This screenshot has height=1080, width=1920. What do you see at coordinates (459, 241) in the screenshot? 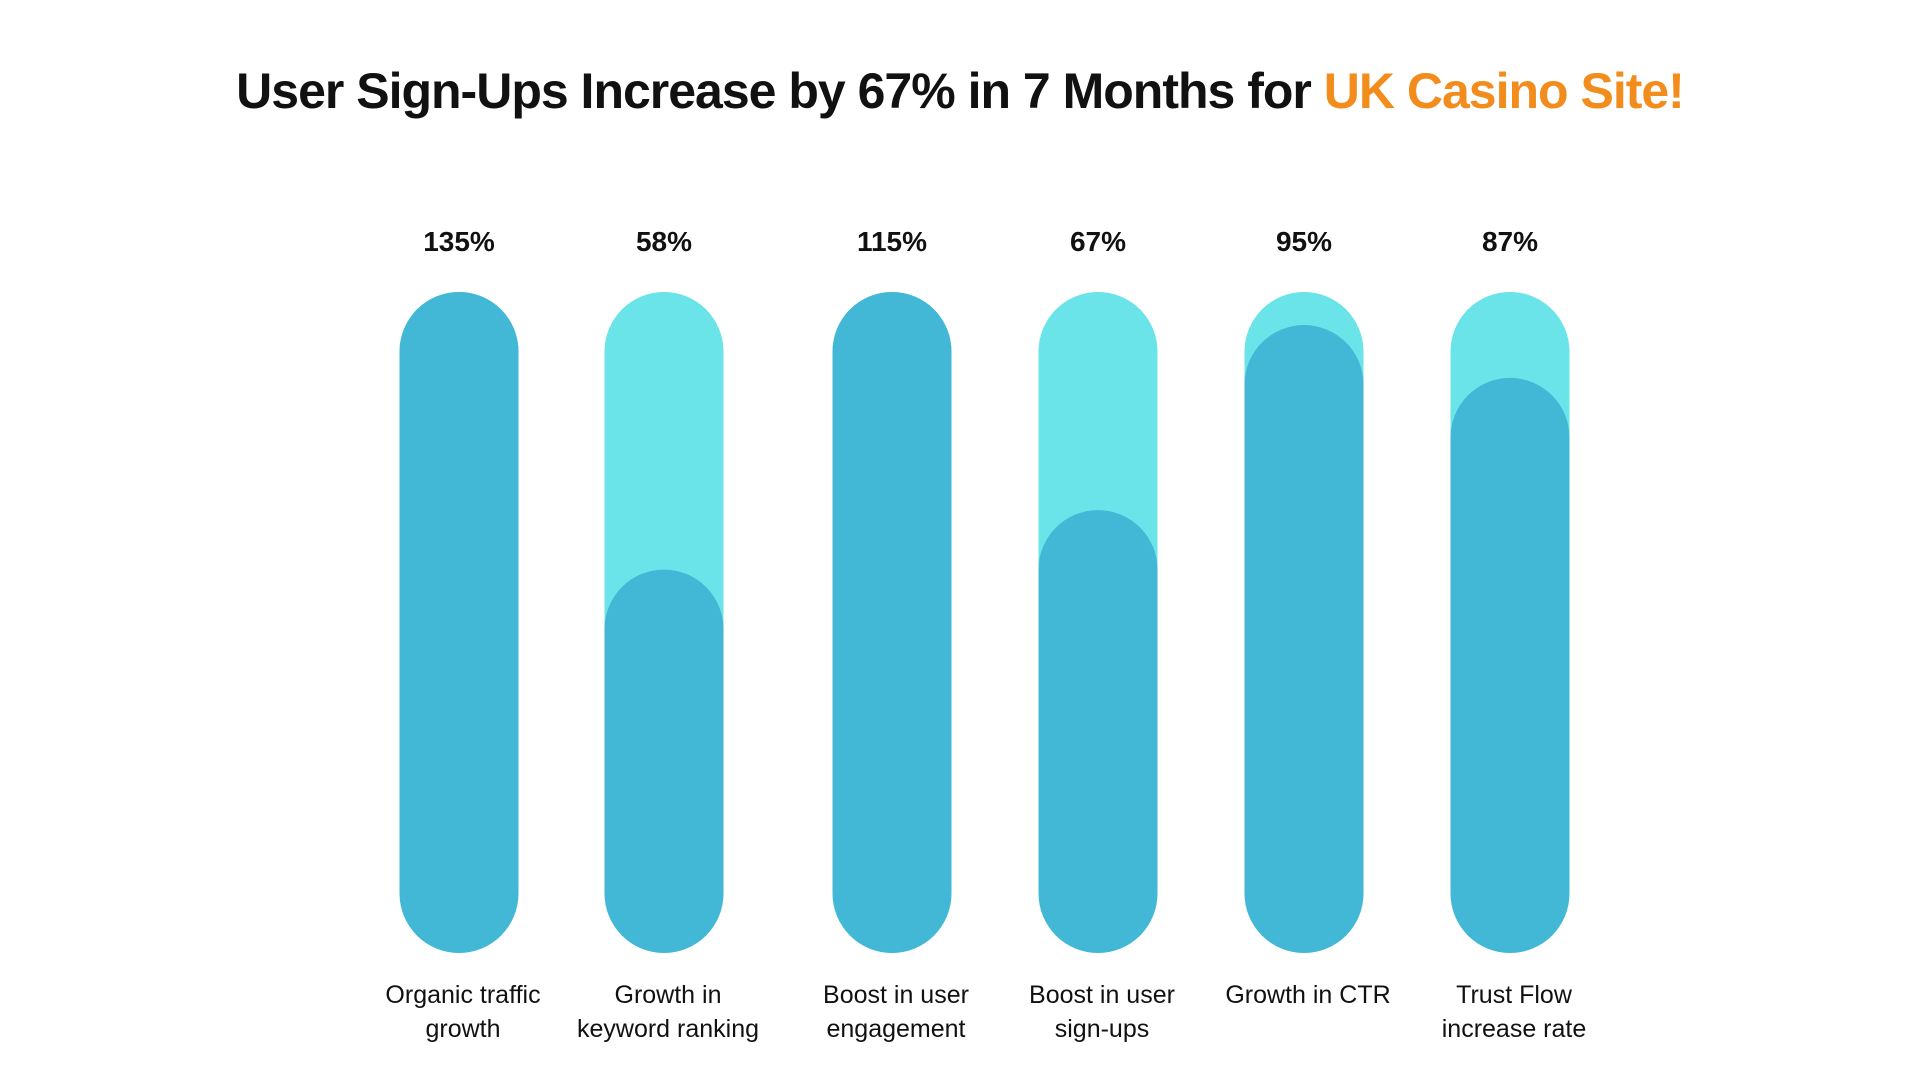
I see `value-label: 135%` at bounding box center [459, 241].